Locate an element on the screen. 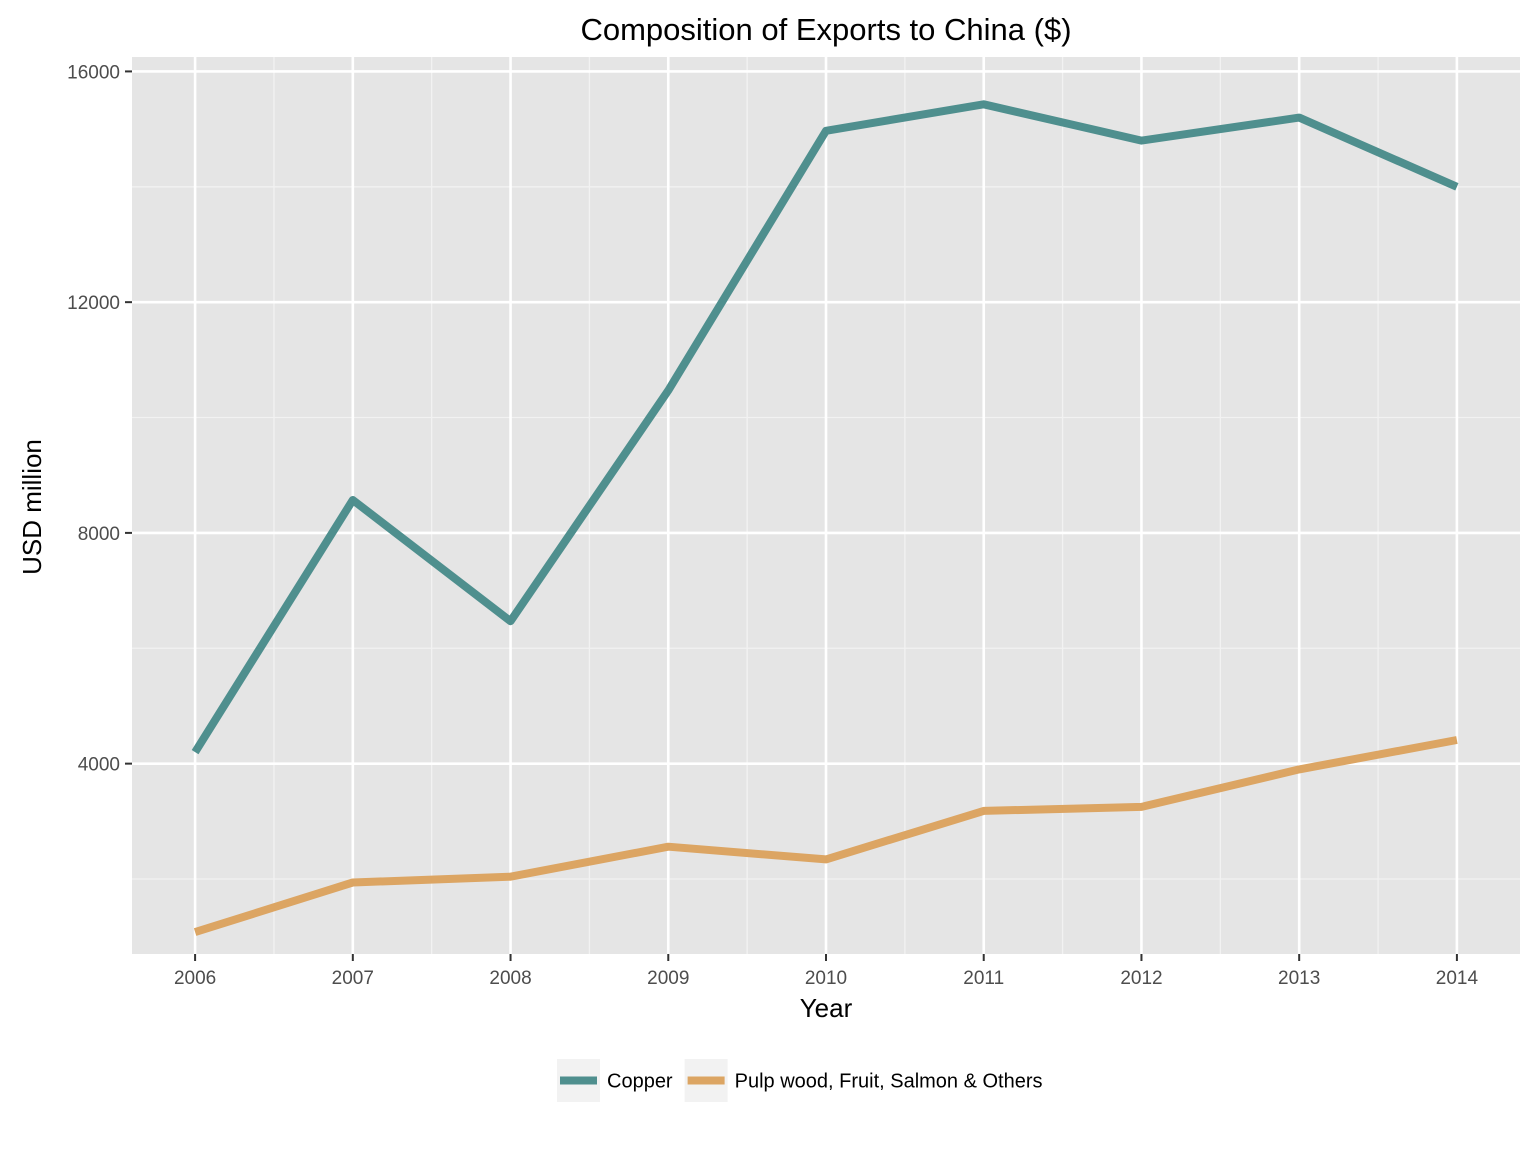  y-tick-label: 16000 is located at coordinates (93, 72).